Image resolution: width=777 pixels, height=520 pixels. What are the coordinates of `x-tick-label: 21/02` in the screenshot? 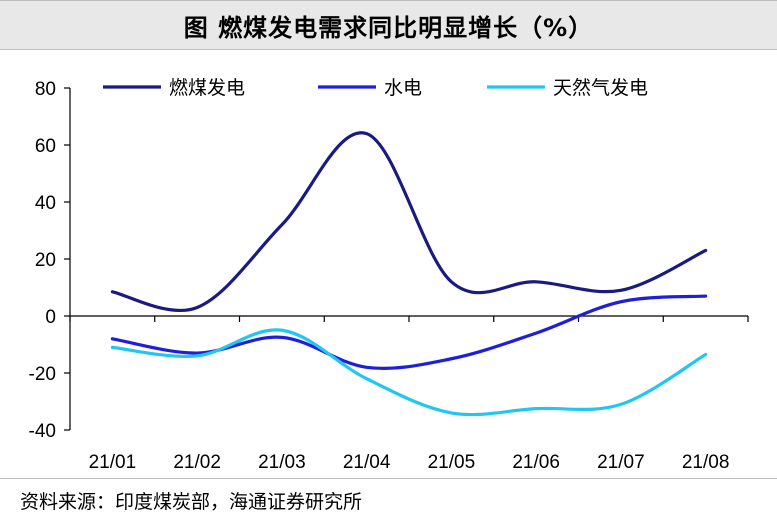 It's located at (197, 462).